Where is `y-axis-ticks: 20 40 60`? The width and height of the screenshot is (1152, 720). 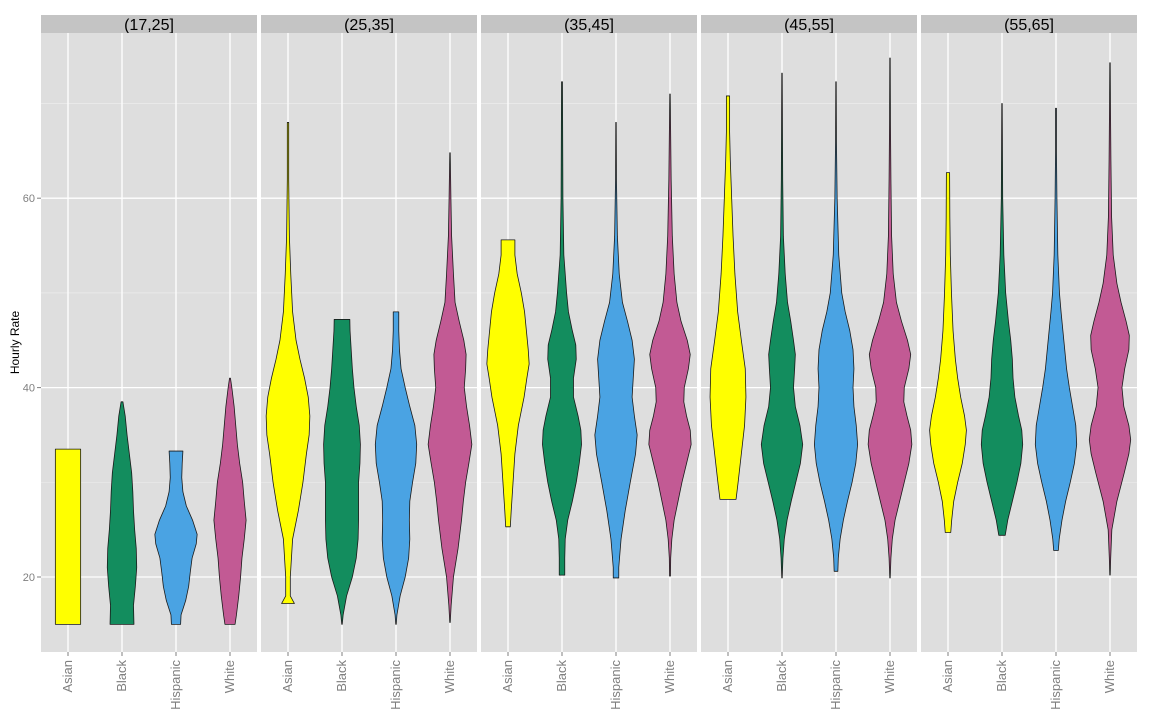
y-axis-ticks: 20 40 60 is located at coordinates (32, 388).